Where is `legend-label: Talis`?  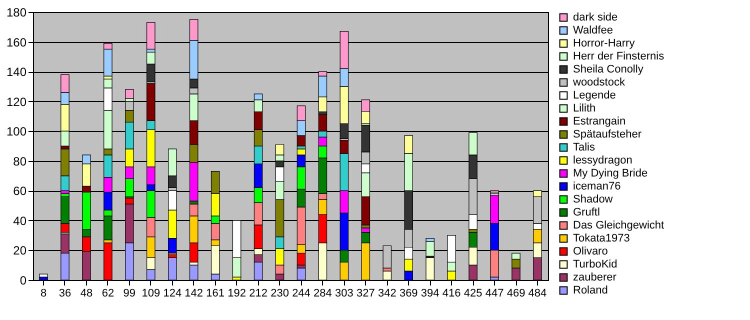 legend-label: Talis is located at coordinates (584, 148).